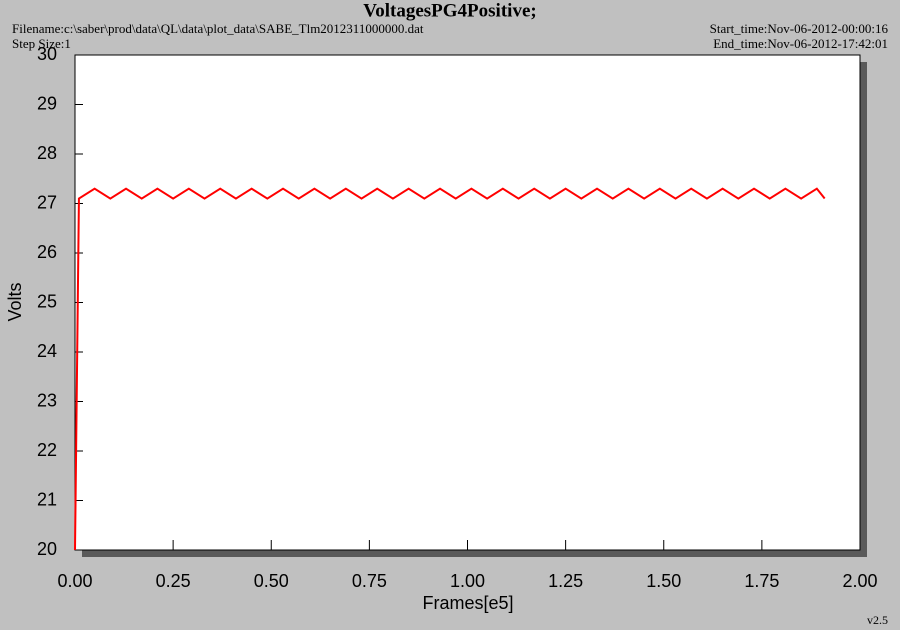 The width and height of the screenshot is (900, 630). What do you see at coordinates (467, 581) in the screenshot?
I see `x-tick-label: 1.00` at bounding box center [467, 581].